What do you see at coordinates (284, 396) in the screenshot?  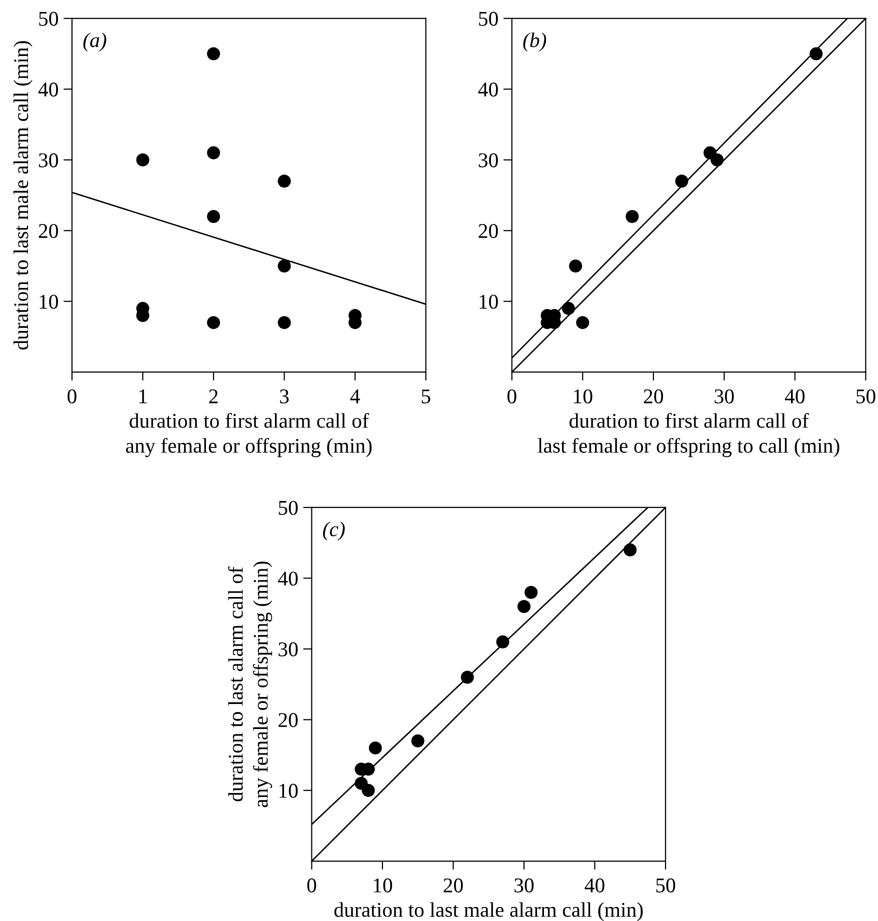 I see `x-tick-label: 3` at bounding box center [284, 396].